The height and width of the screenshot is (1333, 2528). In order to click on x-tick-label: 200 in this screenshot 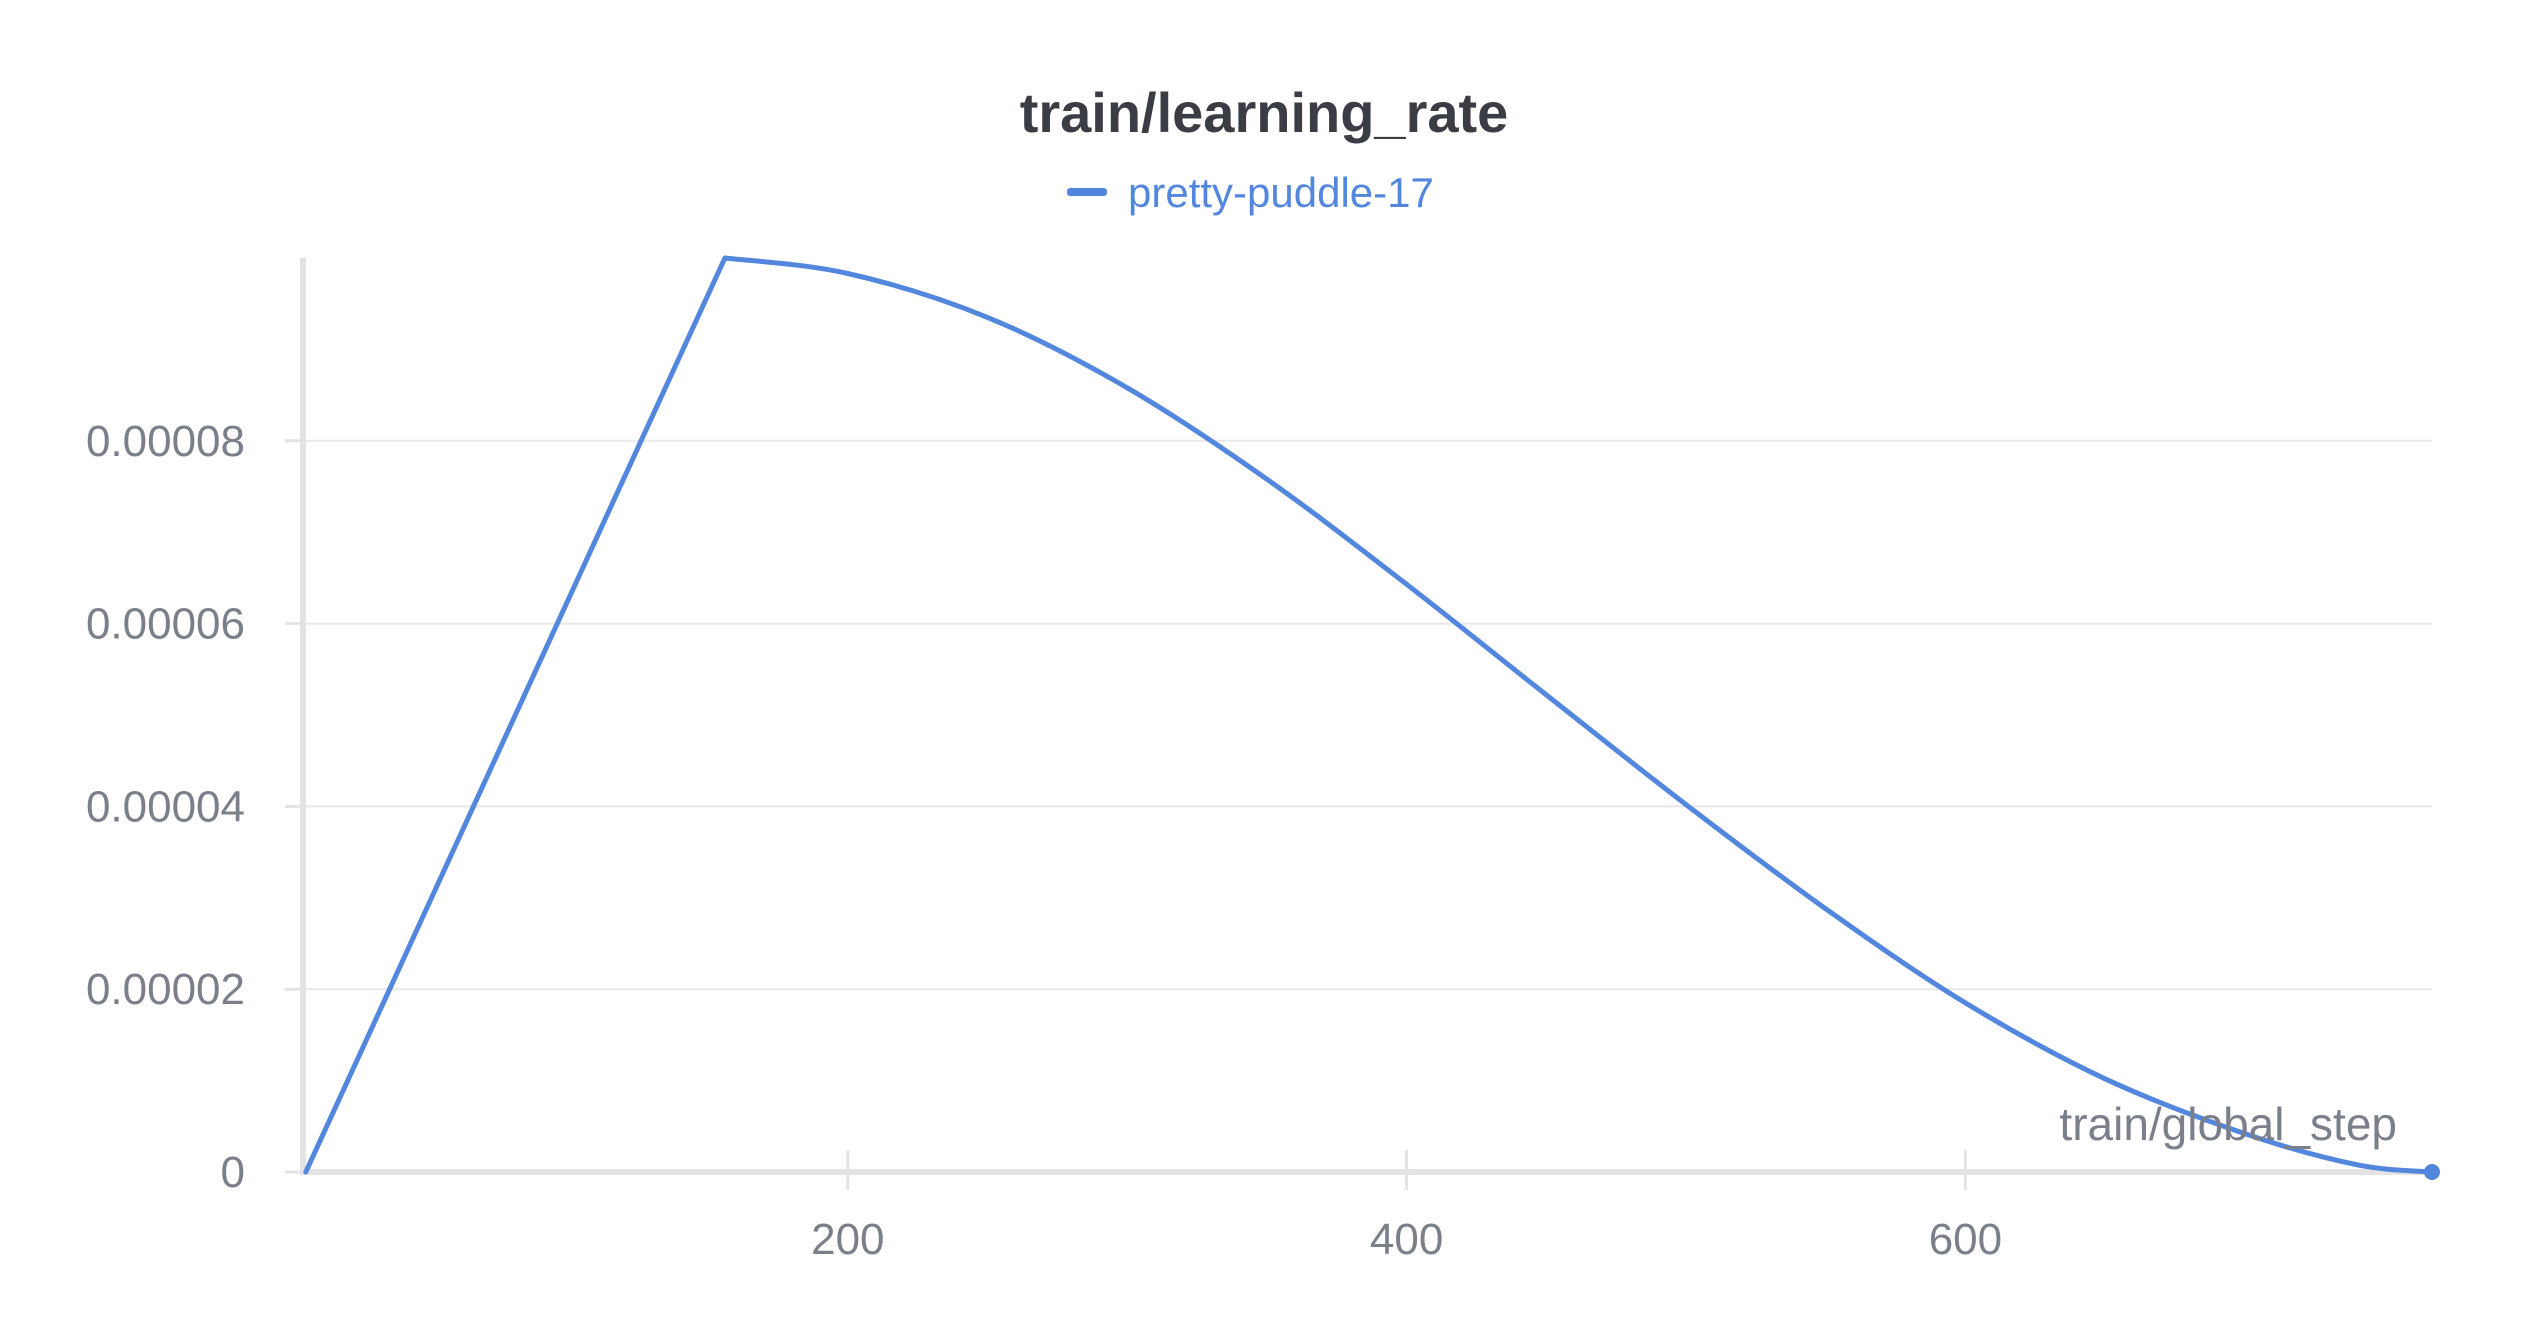, I will do `click(847, 1239)`.